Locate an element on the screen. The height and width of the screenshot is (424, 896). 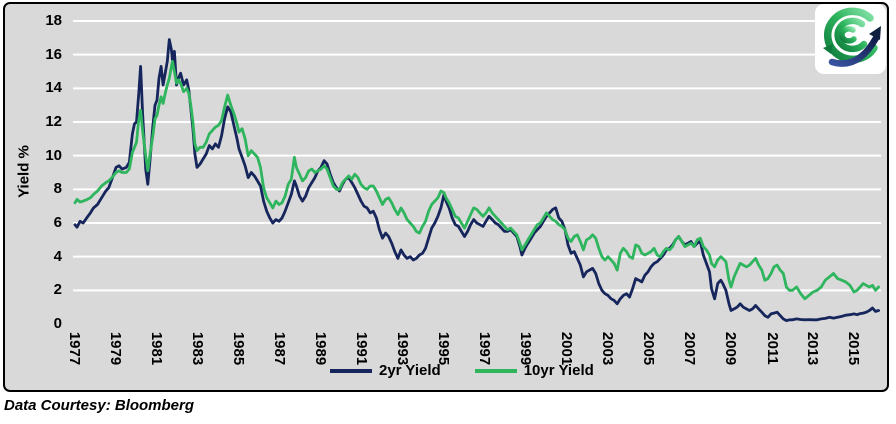
y-tick-label-0: 0 is located at coordinates (57, 323).